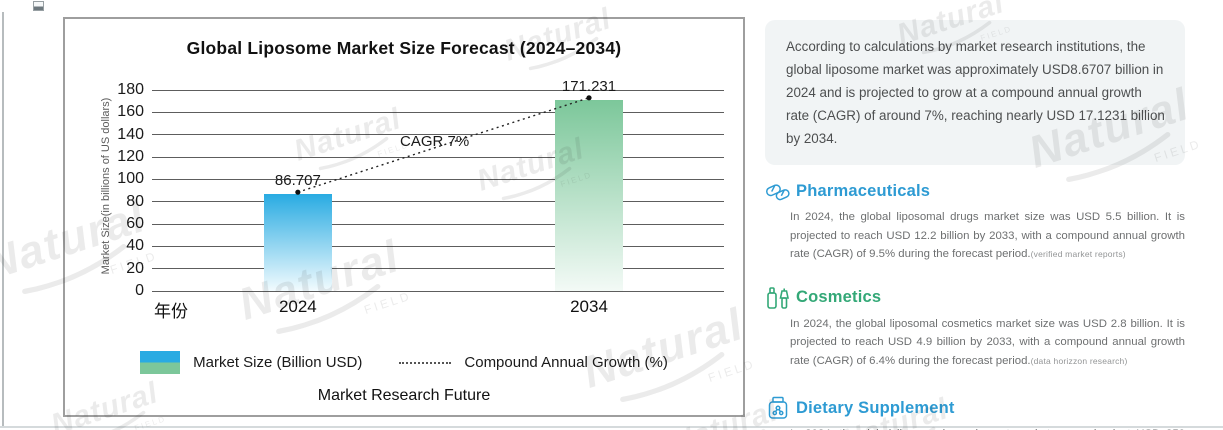 The height and width of the screenshot is (430, 1223). Describe the element at coordinates (135, 246) in the screenshot. I see `y-tick-label: 40` at that location.